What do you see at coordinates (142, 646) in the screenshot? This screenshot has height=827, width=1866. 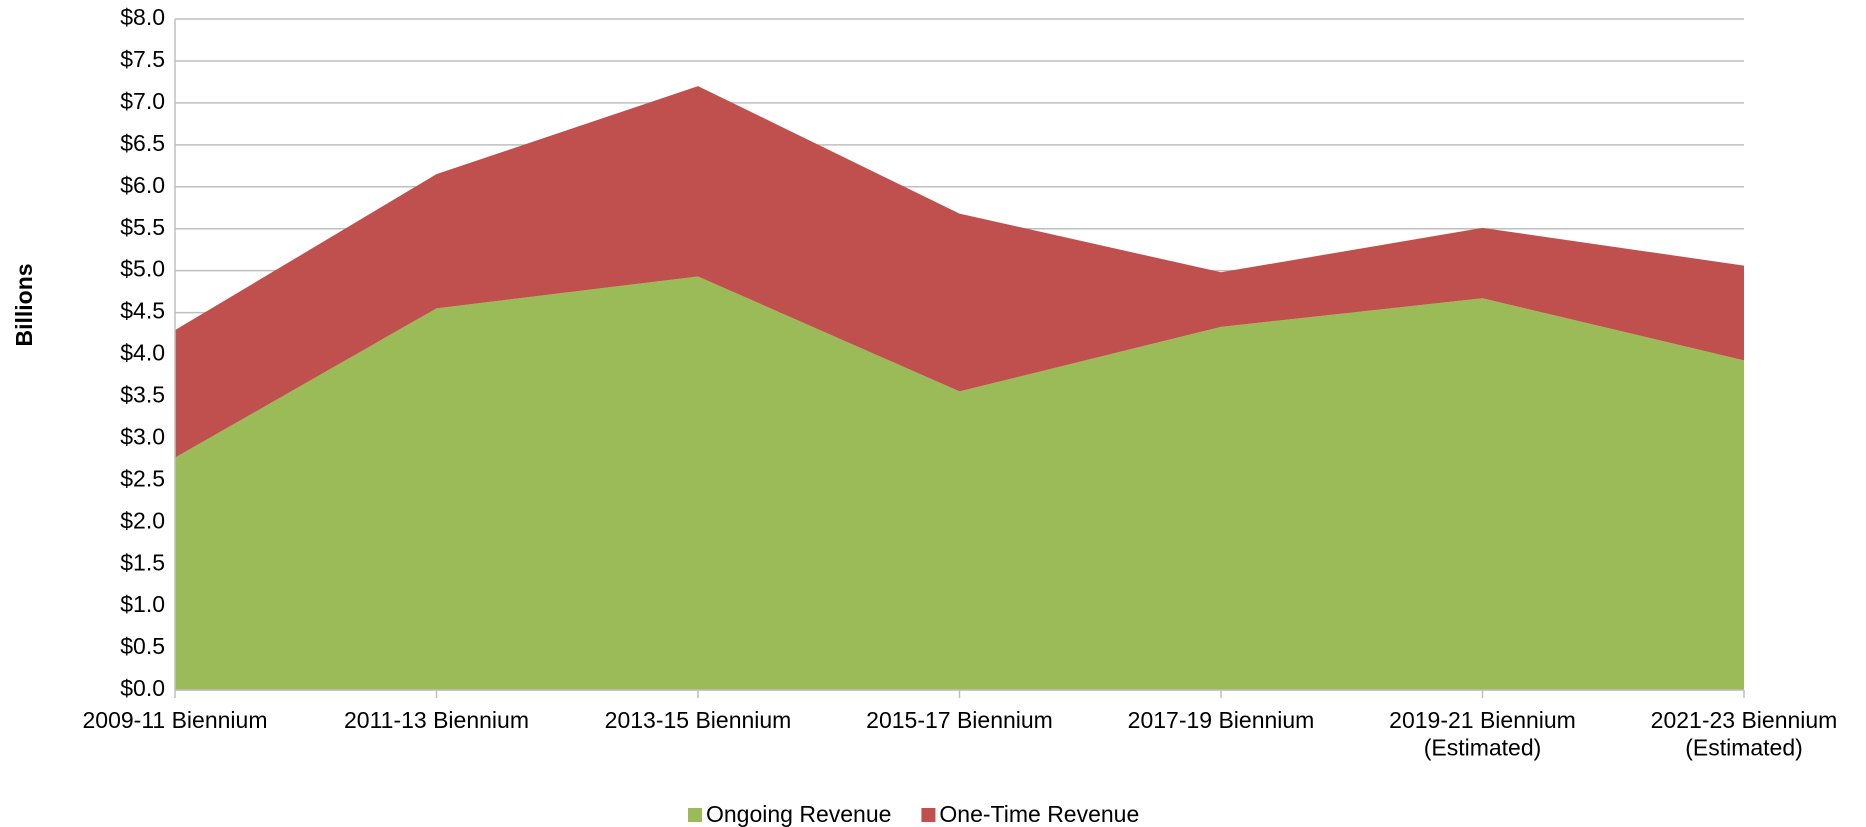 I see `y-tick-label: $0.5` at bounding box center [142, 646].